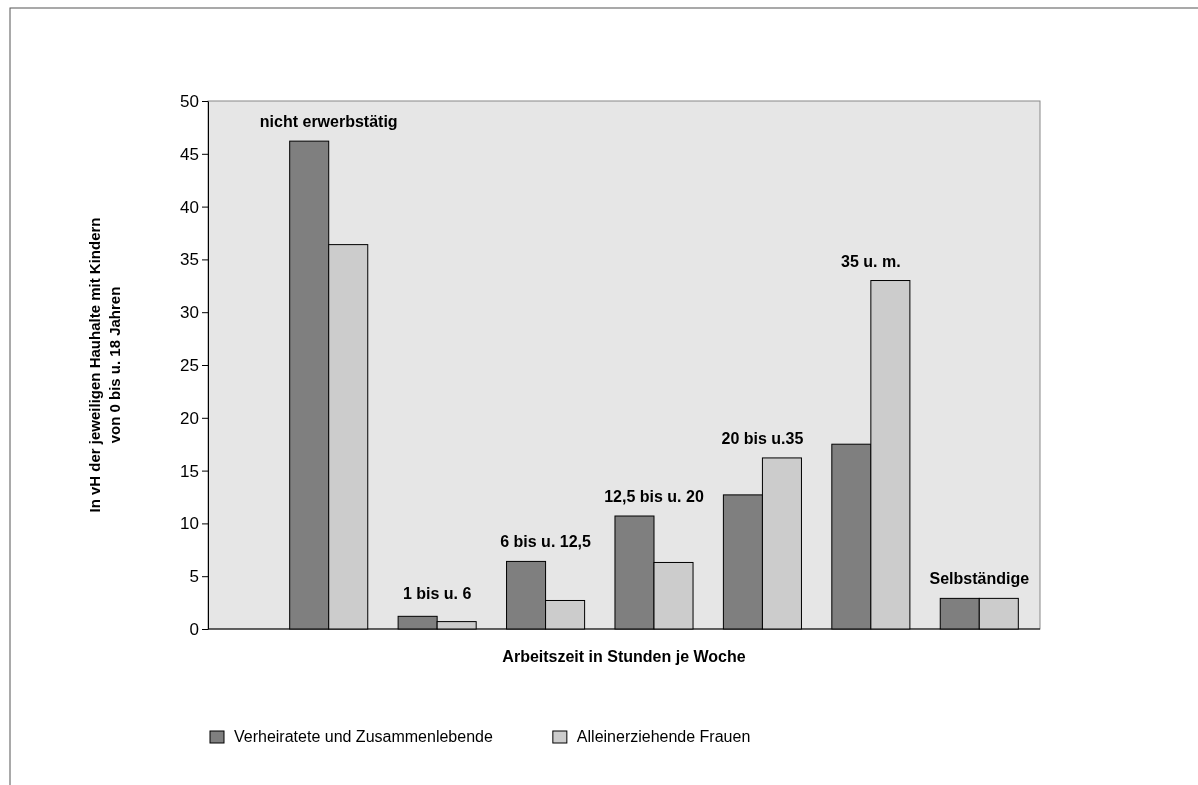 The width and height of the screenshot is (1198, 785). What do you see at coordinates (189, 101) in the screenshot?
I see `y-tick-label: 50` at bounding box center [189, 101].